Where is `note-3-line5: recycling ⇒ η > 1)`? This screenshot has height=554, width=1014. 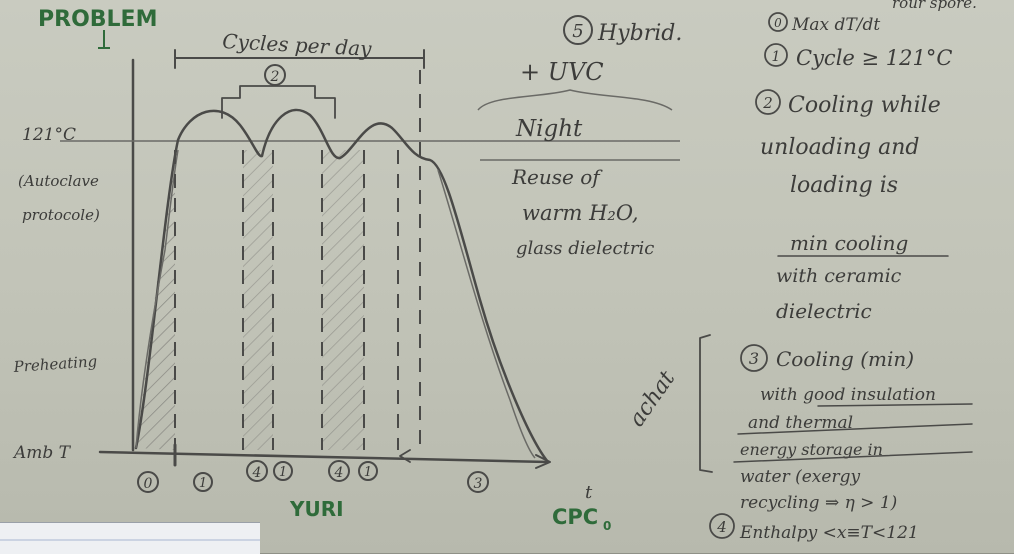
note-3-line5: recycling ⇒ η > 1) is located at coordinates (818, 503).